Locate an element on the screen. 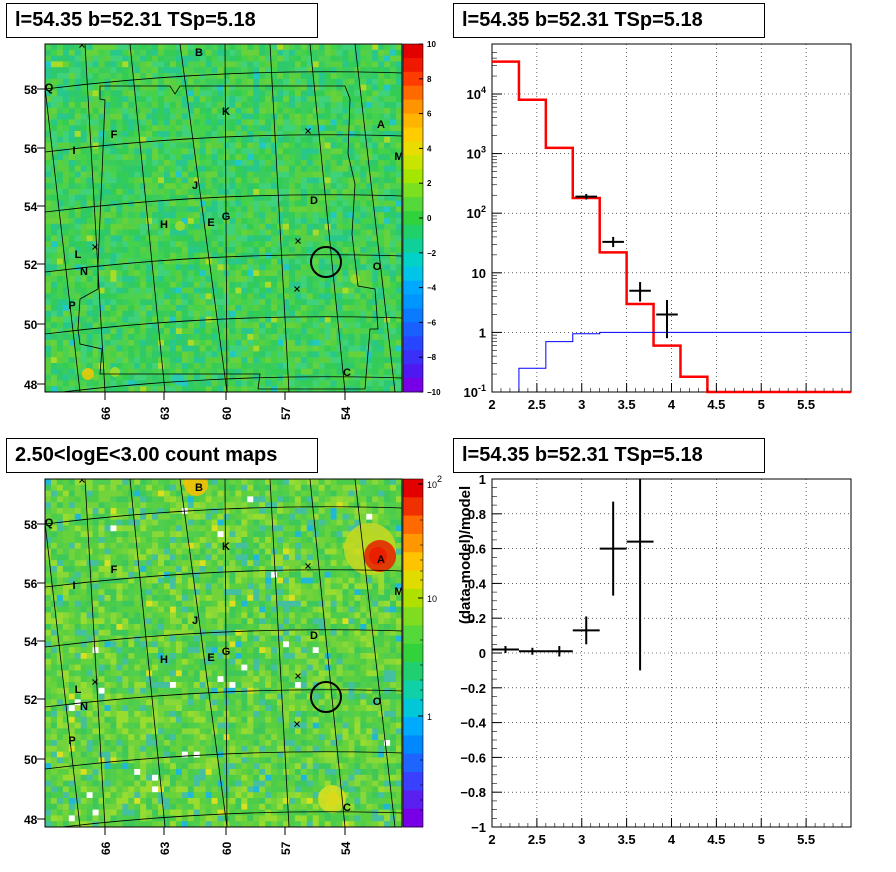 The image size is (896, 872). y-tick-label: 10 is located at coordinates (479, 273).